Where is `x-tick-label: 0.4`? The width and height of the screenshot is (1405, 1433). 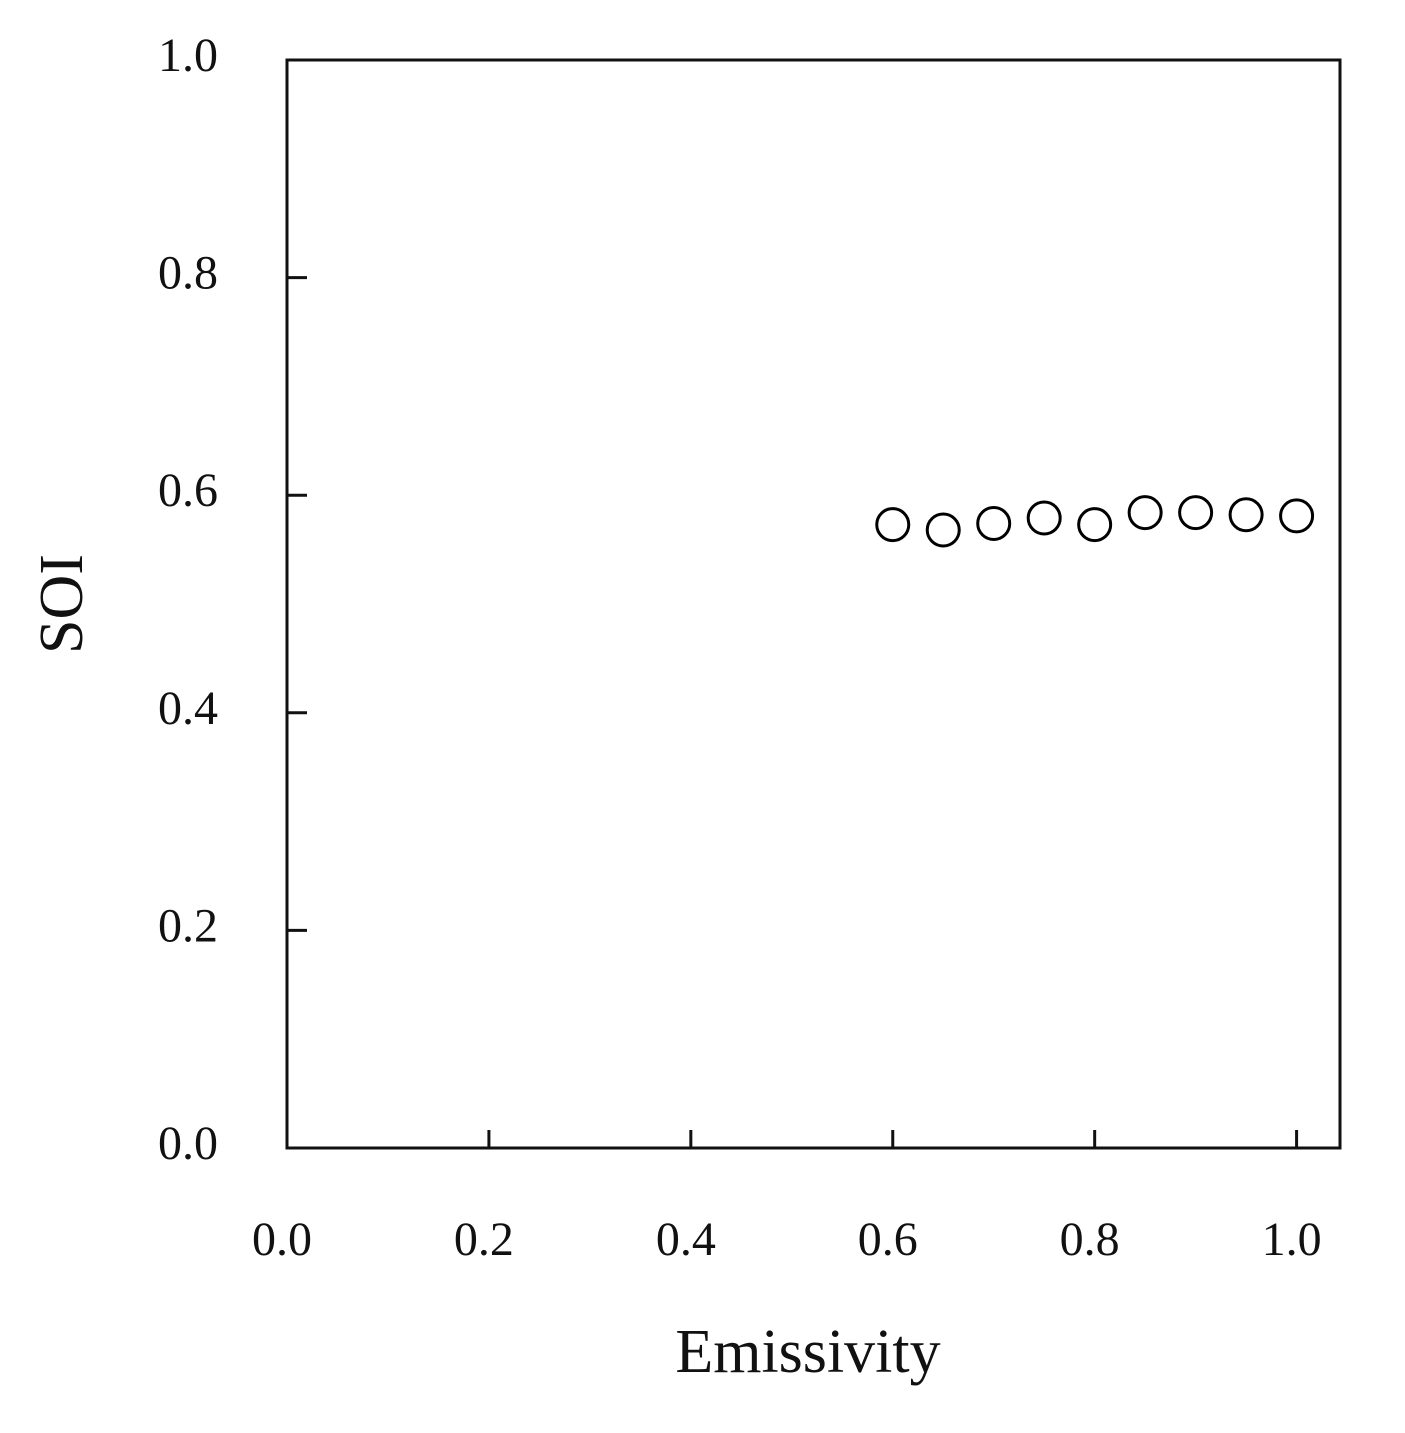
x-tick-label: 0.4 is located at coordinates (686, 1239).